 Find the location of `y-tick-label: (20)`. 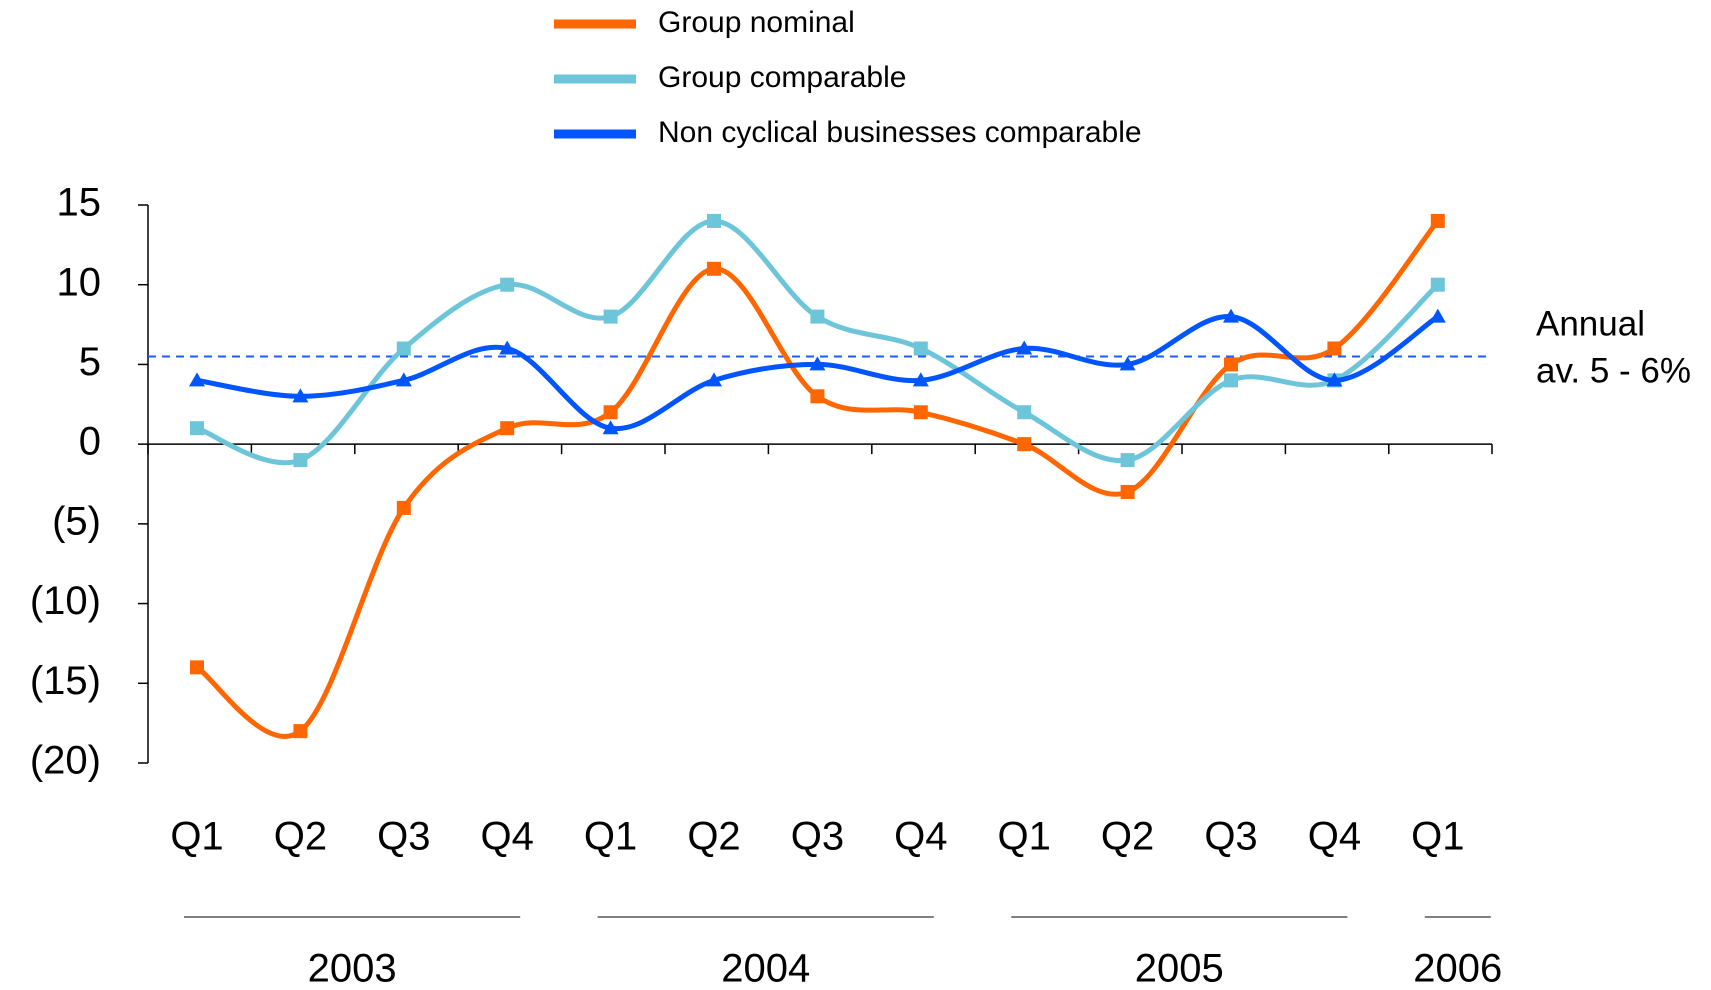

y-tick-label: (20) is located at coordinates (65, 761).